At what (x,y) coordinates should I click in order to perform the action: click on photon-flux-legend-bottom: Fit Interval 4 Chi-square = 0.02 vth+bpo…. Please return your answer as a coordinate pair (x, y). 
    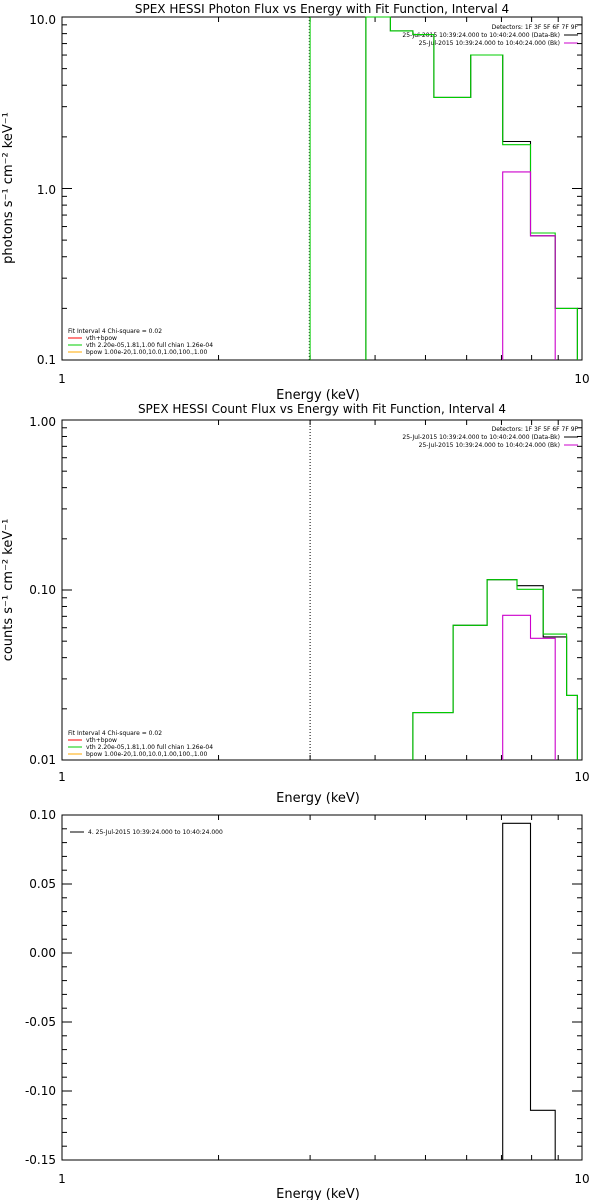
    Looking at the image, I should click on (140, 342).